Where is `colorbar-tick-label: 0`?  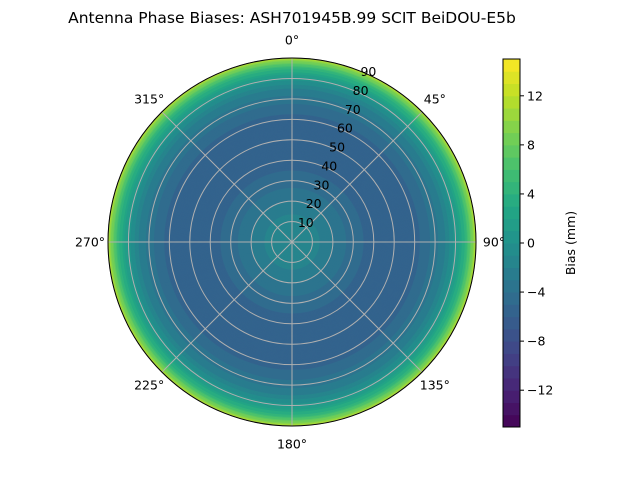
colorbar-tick-label: 0 is located at coordinates (531, 243).